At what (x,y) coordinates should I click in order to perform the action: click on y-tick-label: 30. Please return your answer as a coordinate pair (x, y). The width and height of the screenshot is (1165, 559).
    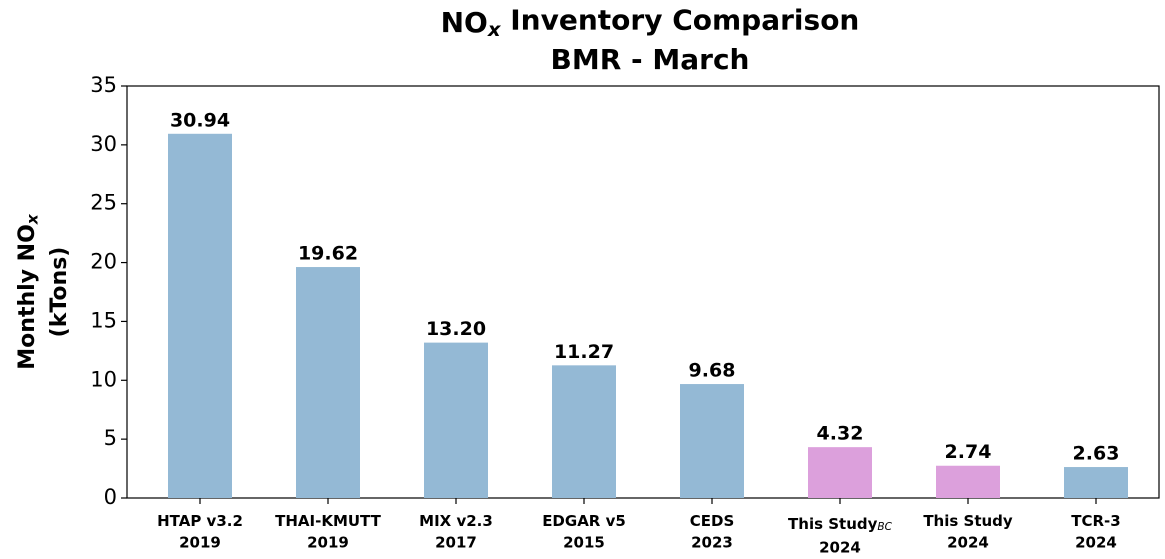
    Looking at the image, I should click on (103, 144).